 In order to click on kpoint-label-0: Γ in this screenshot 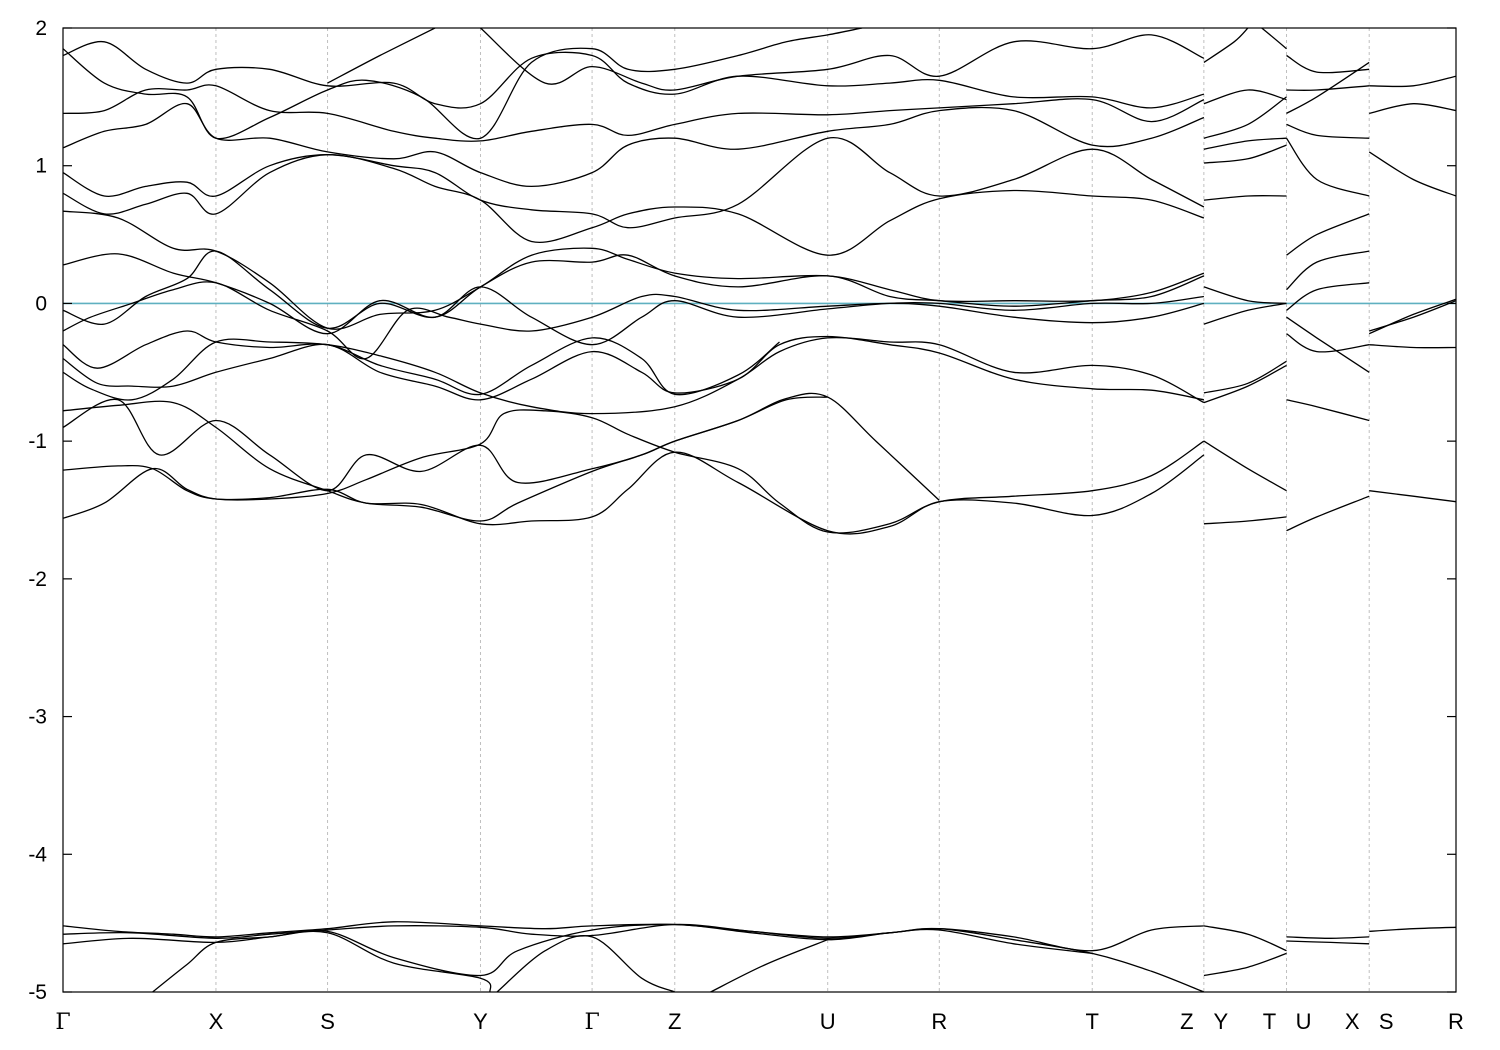, I will do `click(62, 1022)`.